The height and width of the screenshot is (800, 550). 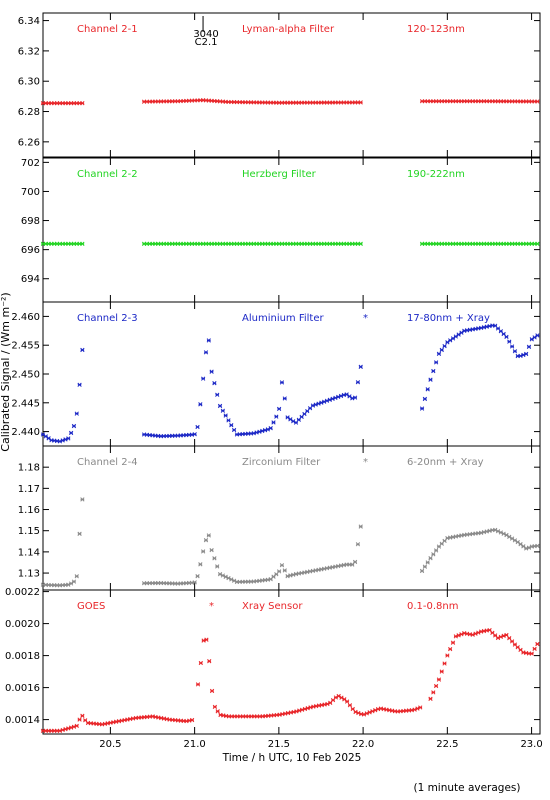 What do you see at coordinates (25, 346) in the screenshot?
I see `y-tick-label: 2.455` at bounding box center [25, 346].